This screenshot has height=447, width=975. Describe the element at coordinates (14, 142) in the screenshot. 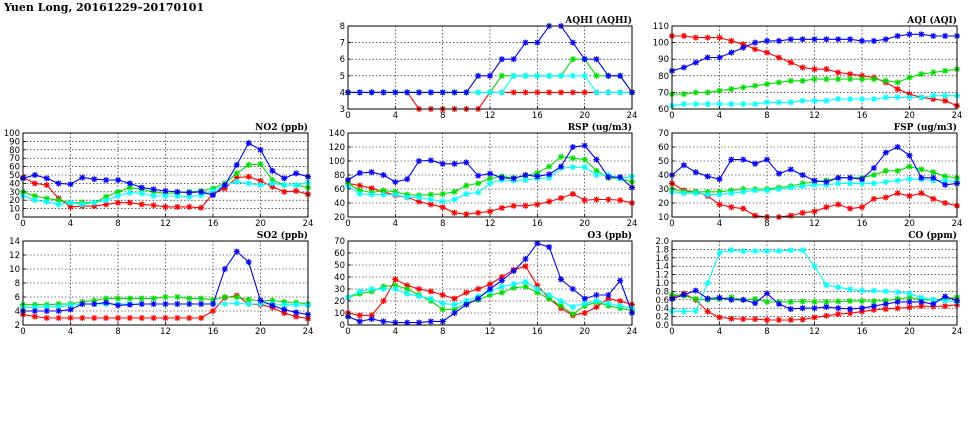

I see `tick-label-y: 90` at that location.